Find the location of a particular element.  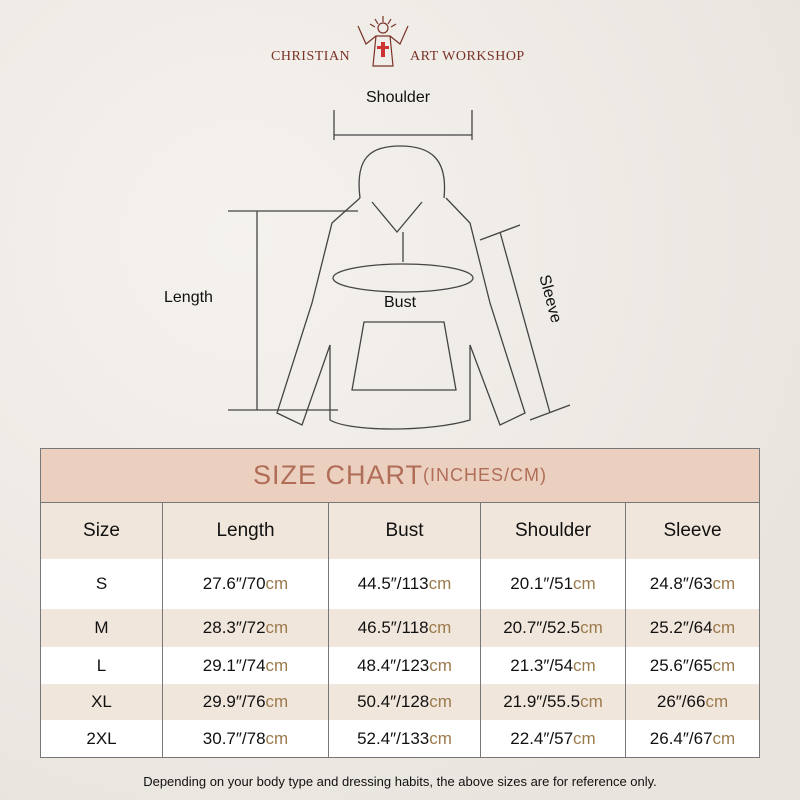

measure-cell: 25.6″/65 cm is located at coordinates (692, 665).